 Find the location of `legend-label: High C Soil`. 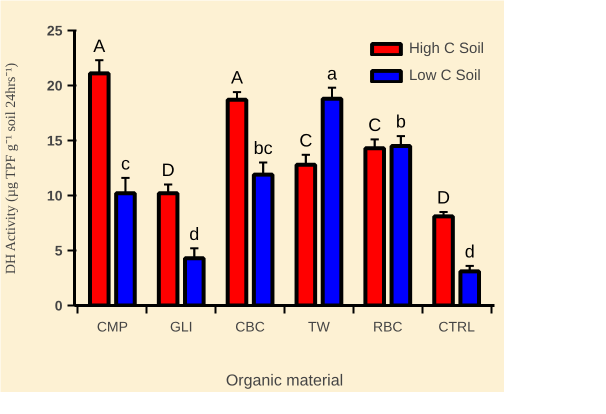

legend-label: High C Soil is located at coordinates (446, 48).